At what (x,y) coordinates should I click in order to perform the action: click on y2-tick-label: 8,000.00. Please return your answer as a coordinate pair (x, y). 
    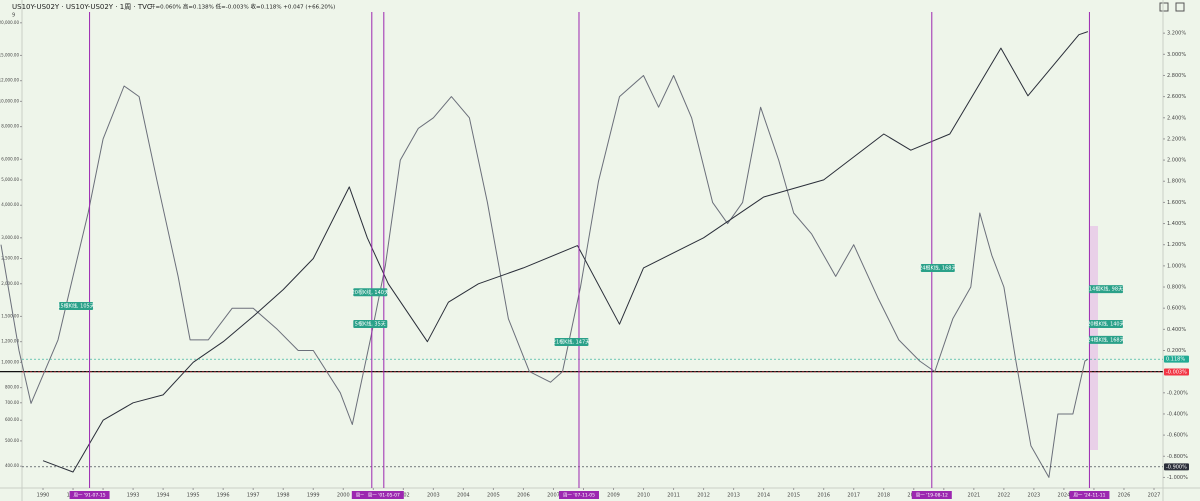
    Looking at the image, I should click on (10, 126).